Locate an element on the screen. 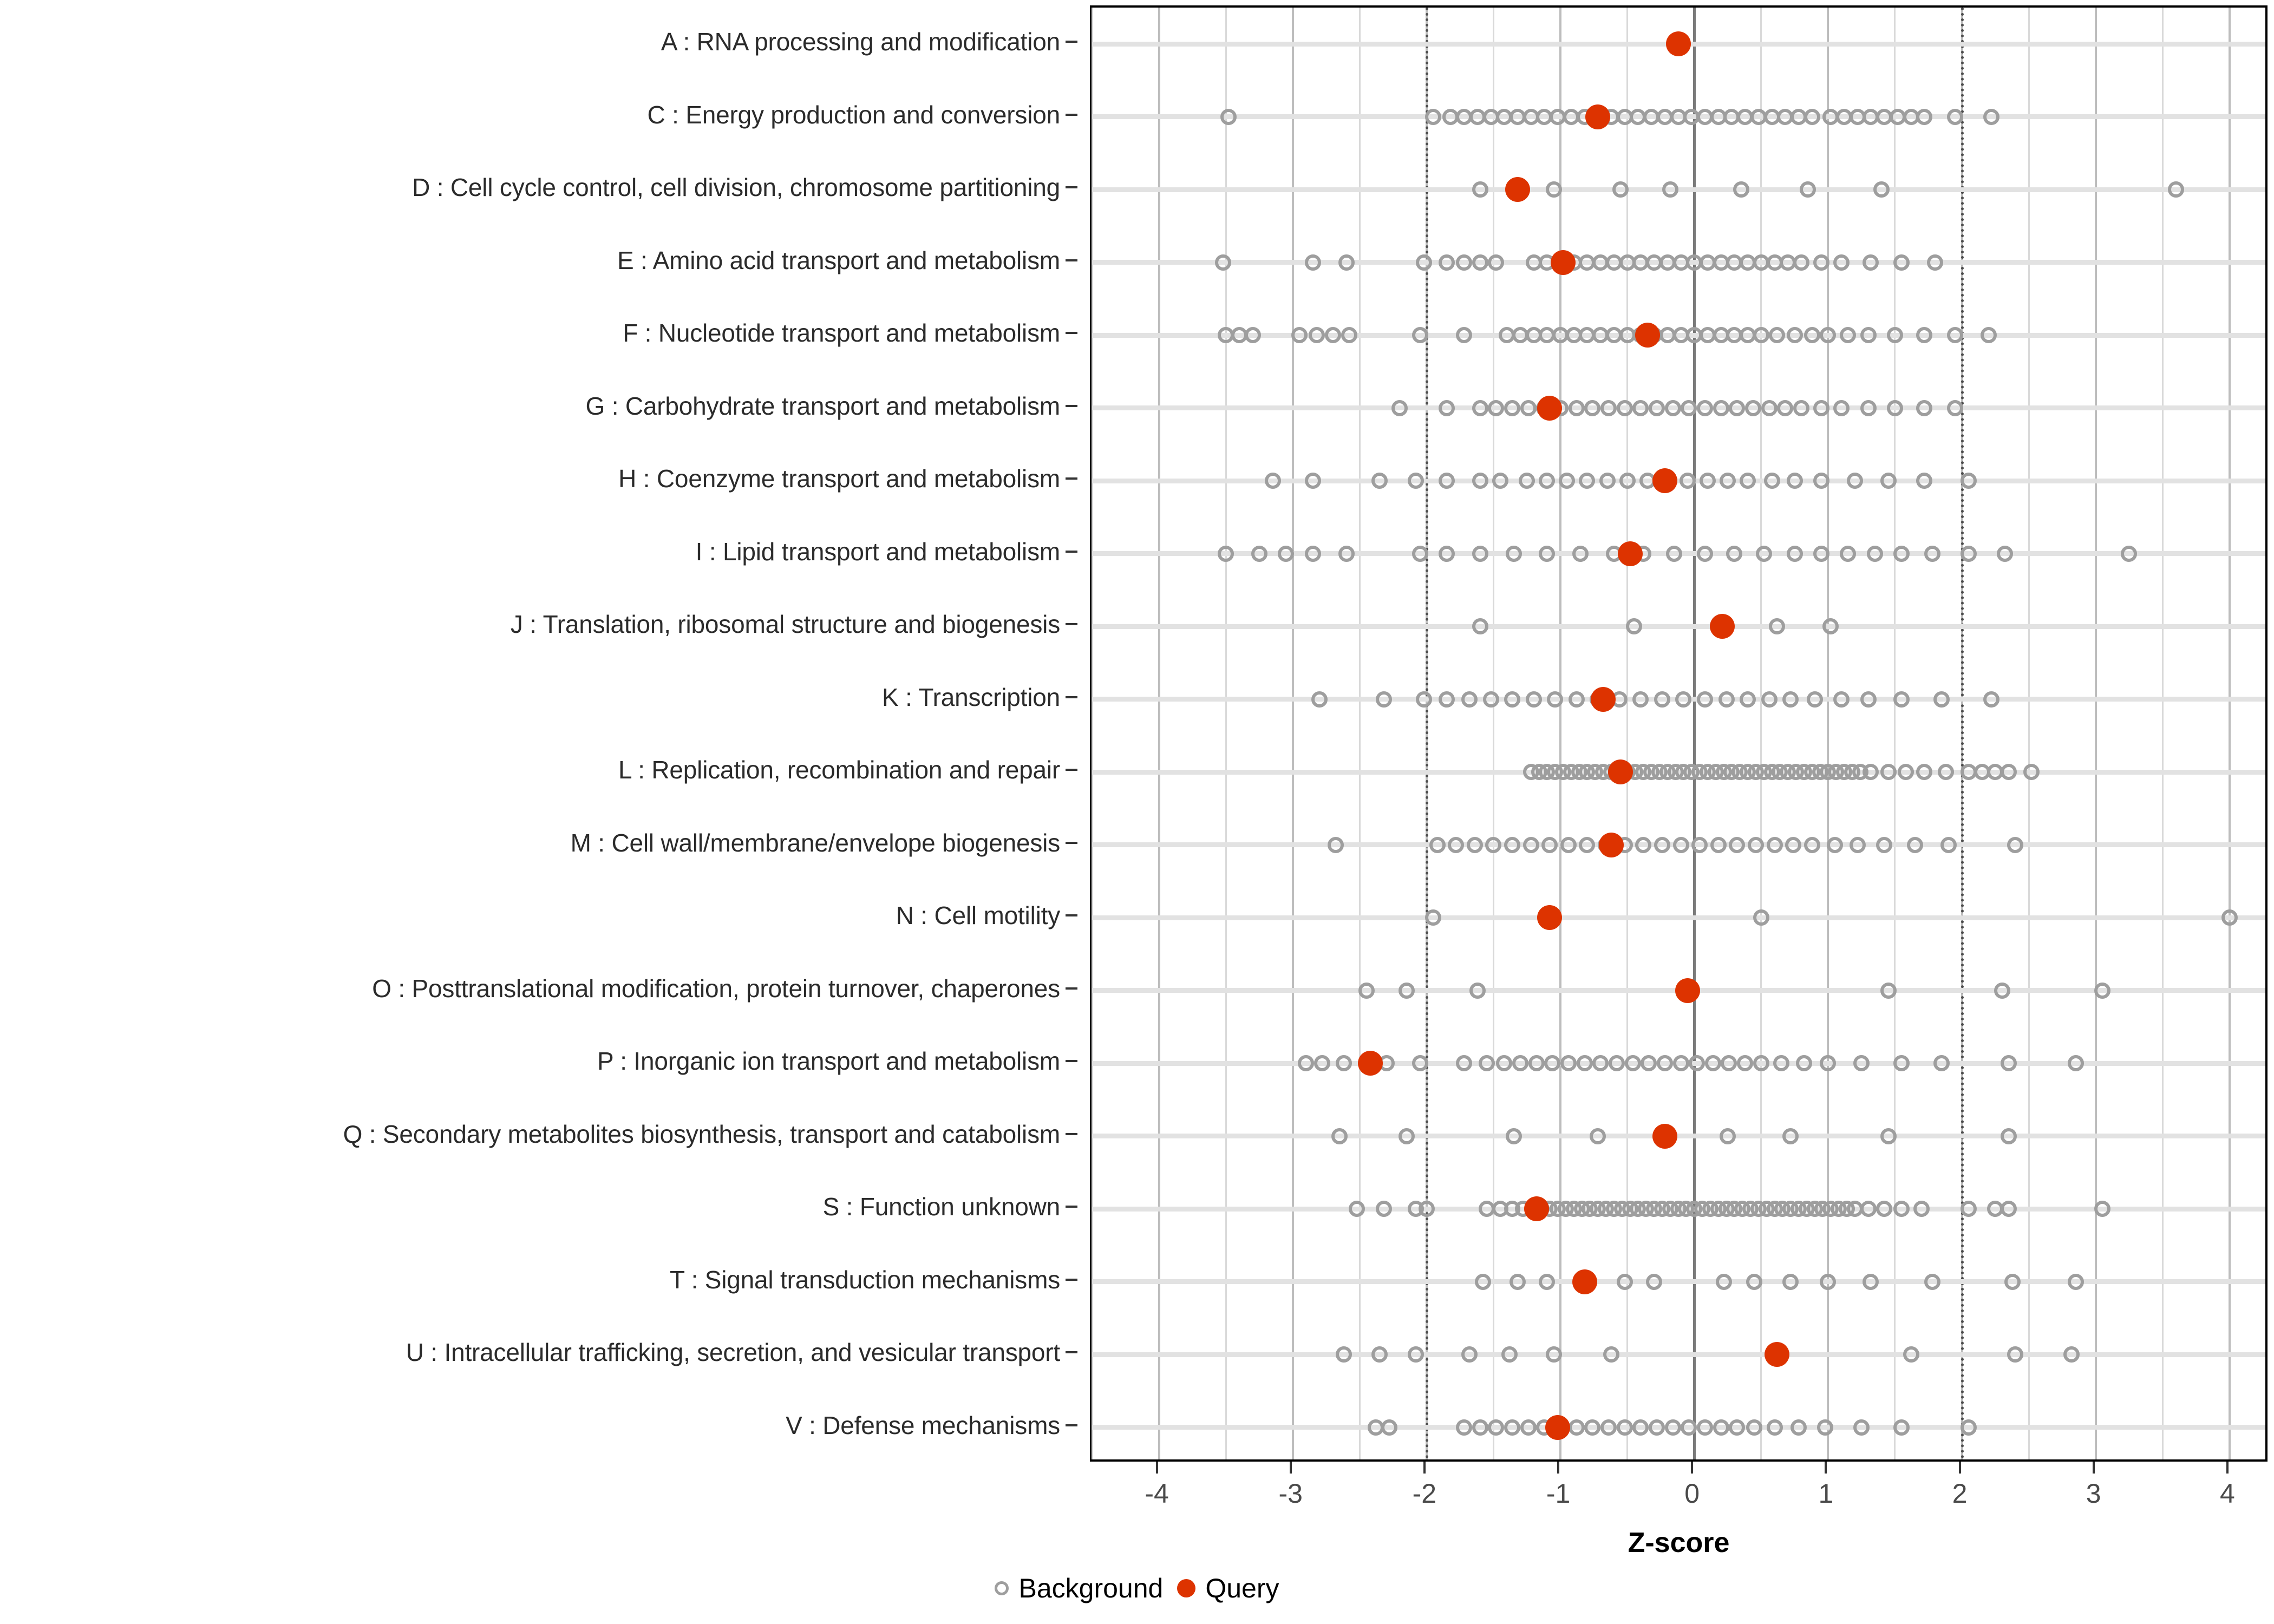 The image size is (2274, 1624). threshold-line is located at coordinates (1963, 733).